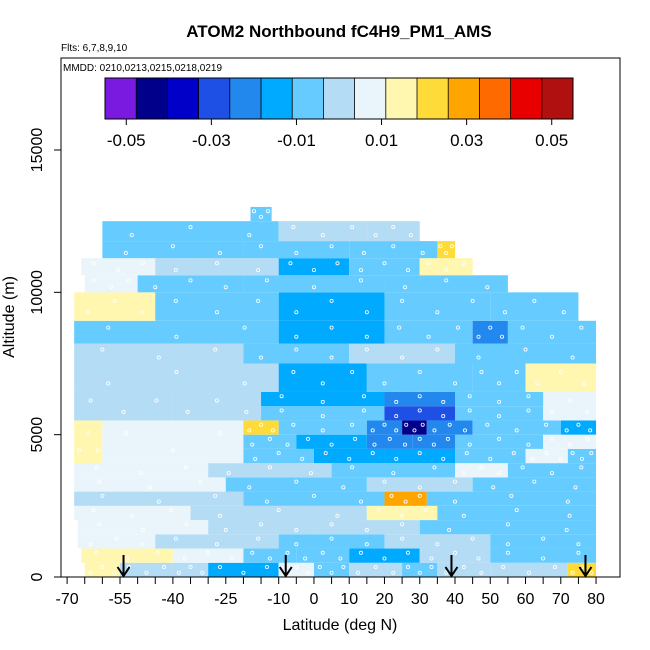 This screenshot has width=650, height=650. Describe the element at coordinates (381, 140) in the screenshot. I see `colorbar-tick-label: 0.01` at that location.